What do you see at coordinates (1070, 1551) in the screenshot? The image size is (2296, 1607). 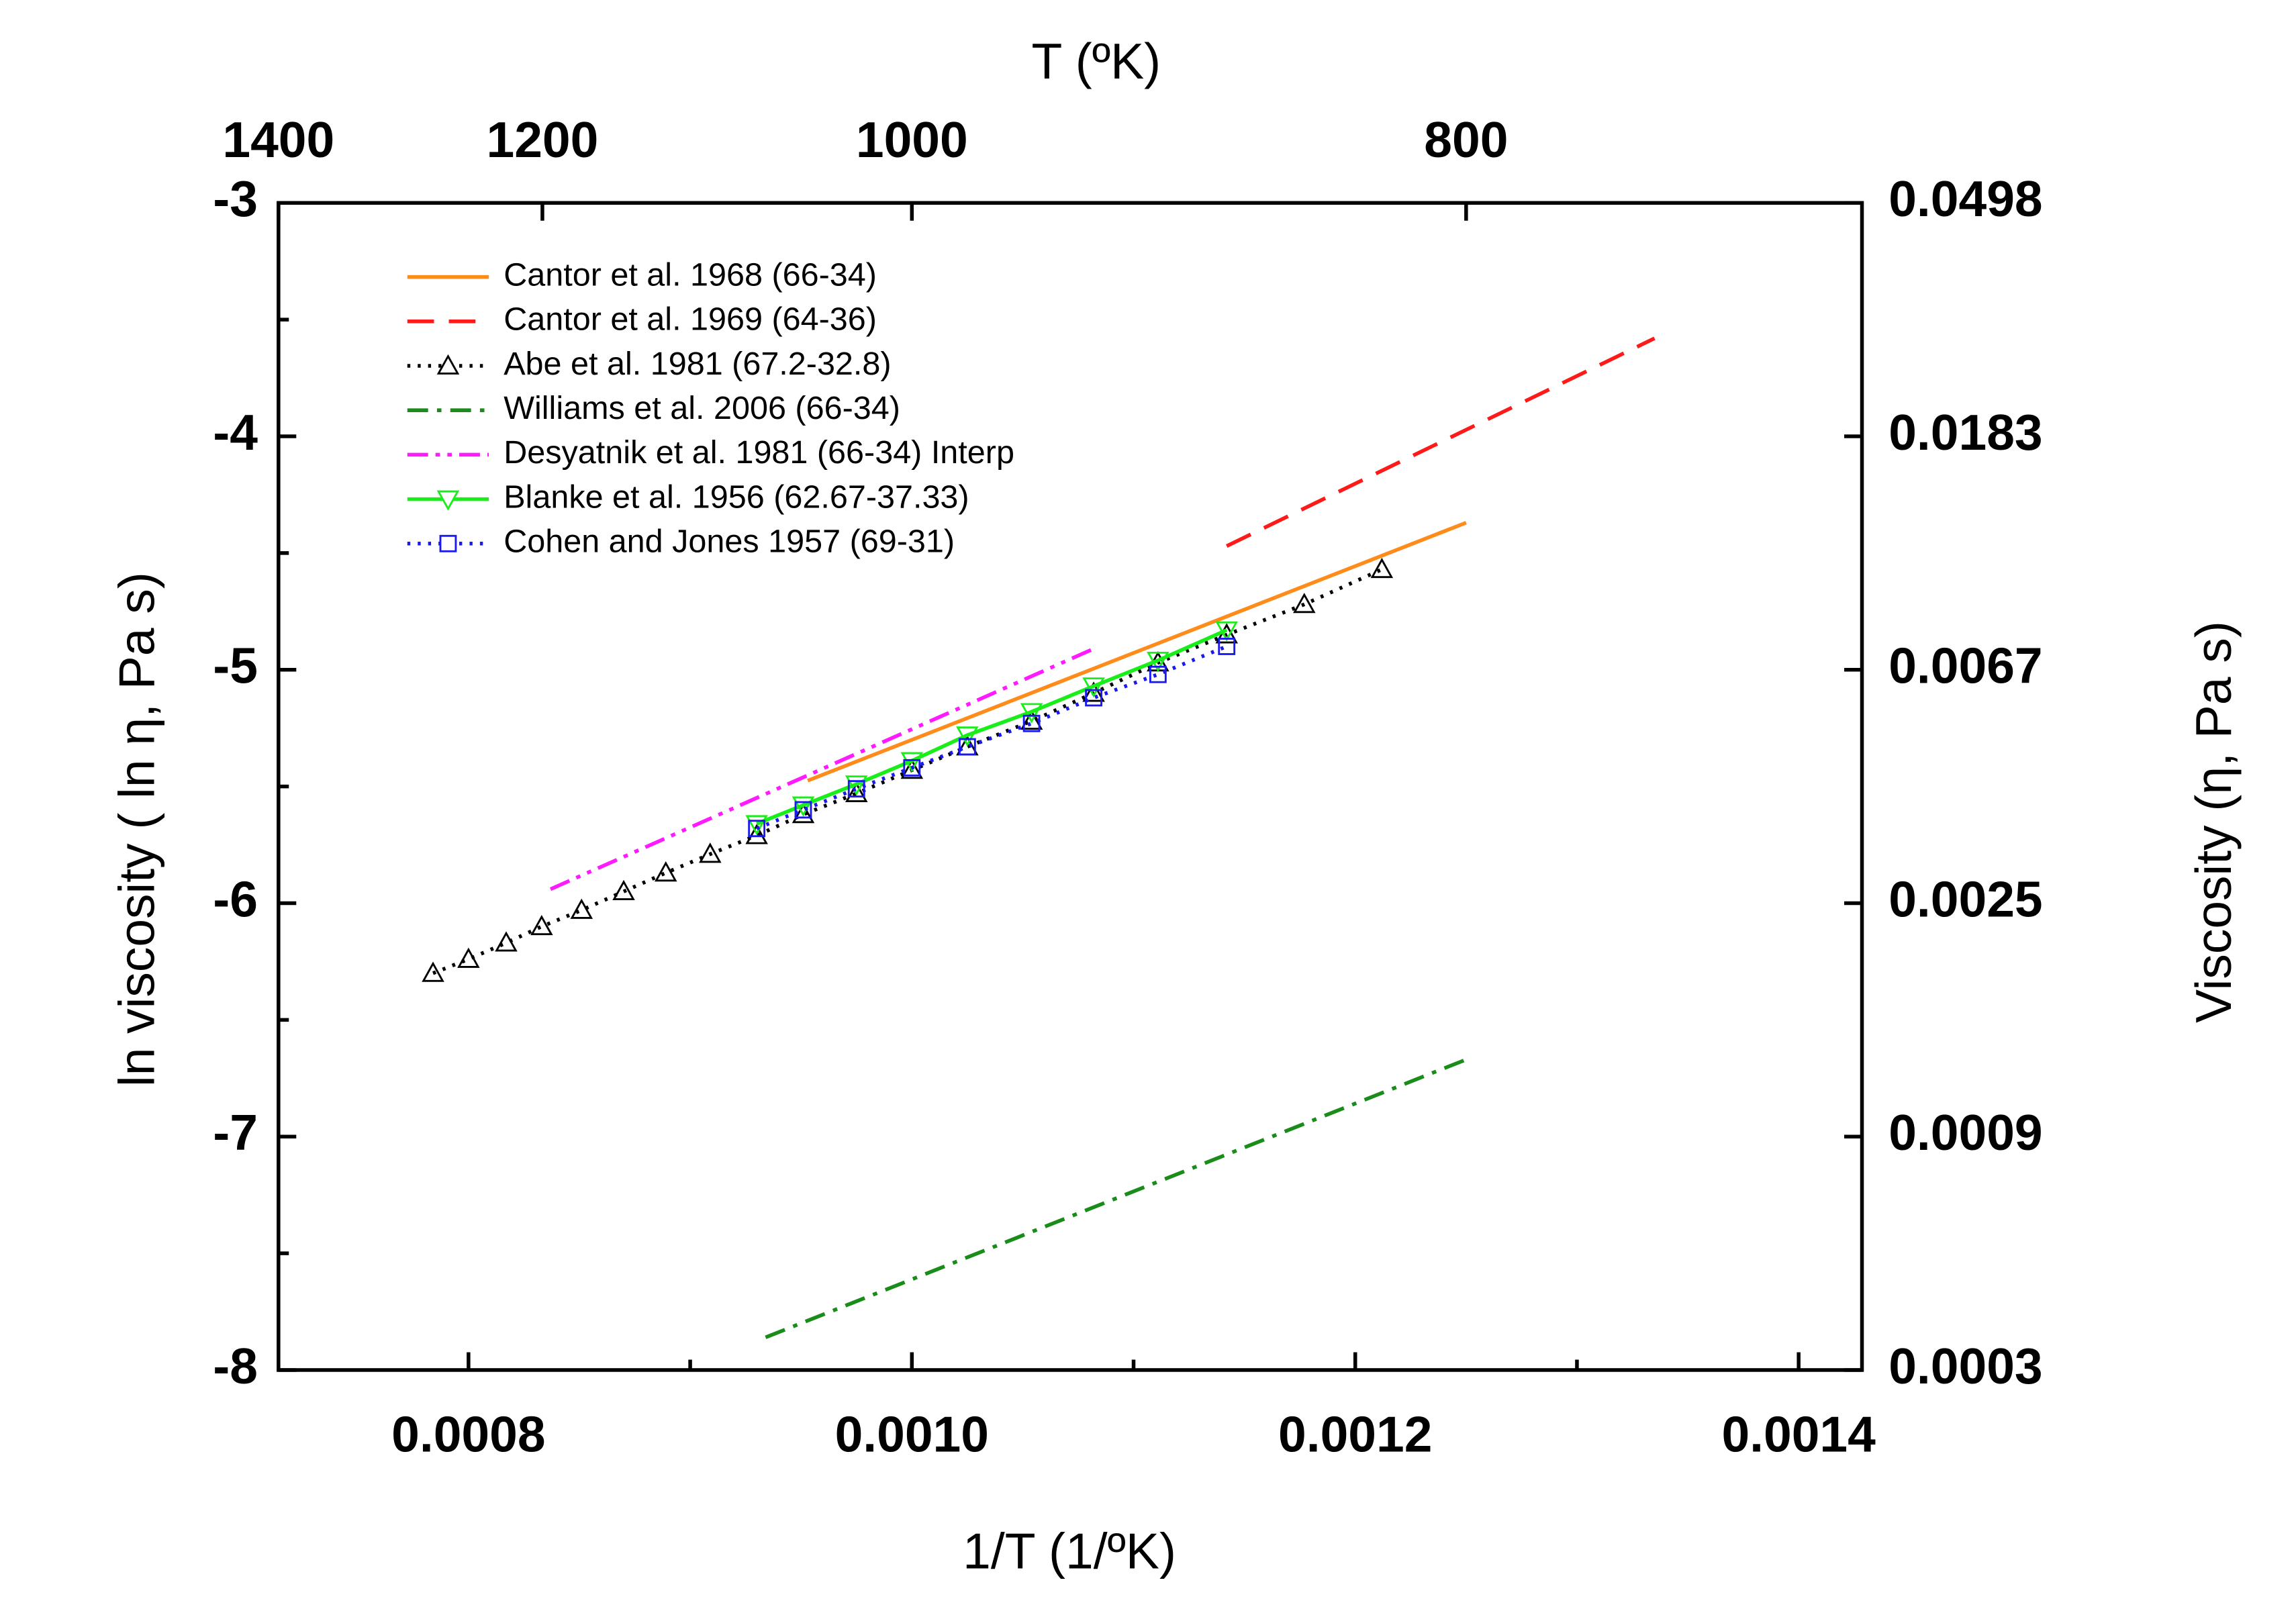 I see `x-axis-label: 1/T (1/ºK)` at bounding box center [1070, 1551].